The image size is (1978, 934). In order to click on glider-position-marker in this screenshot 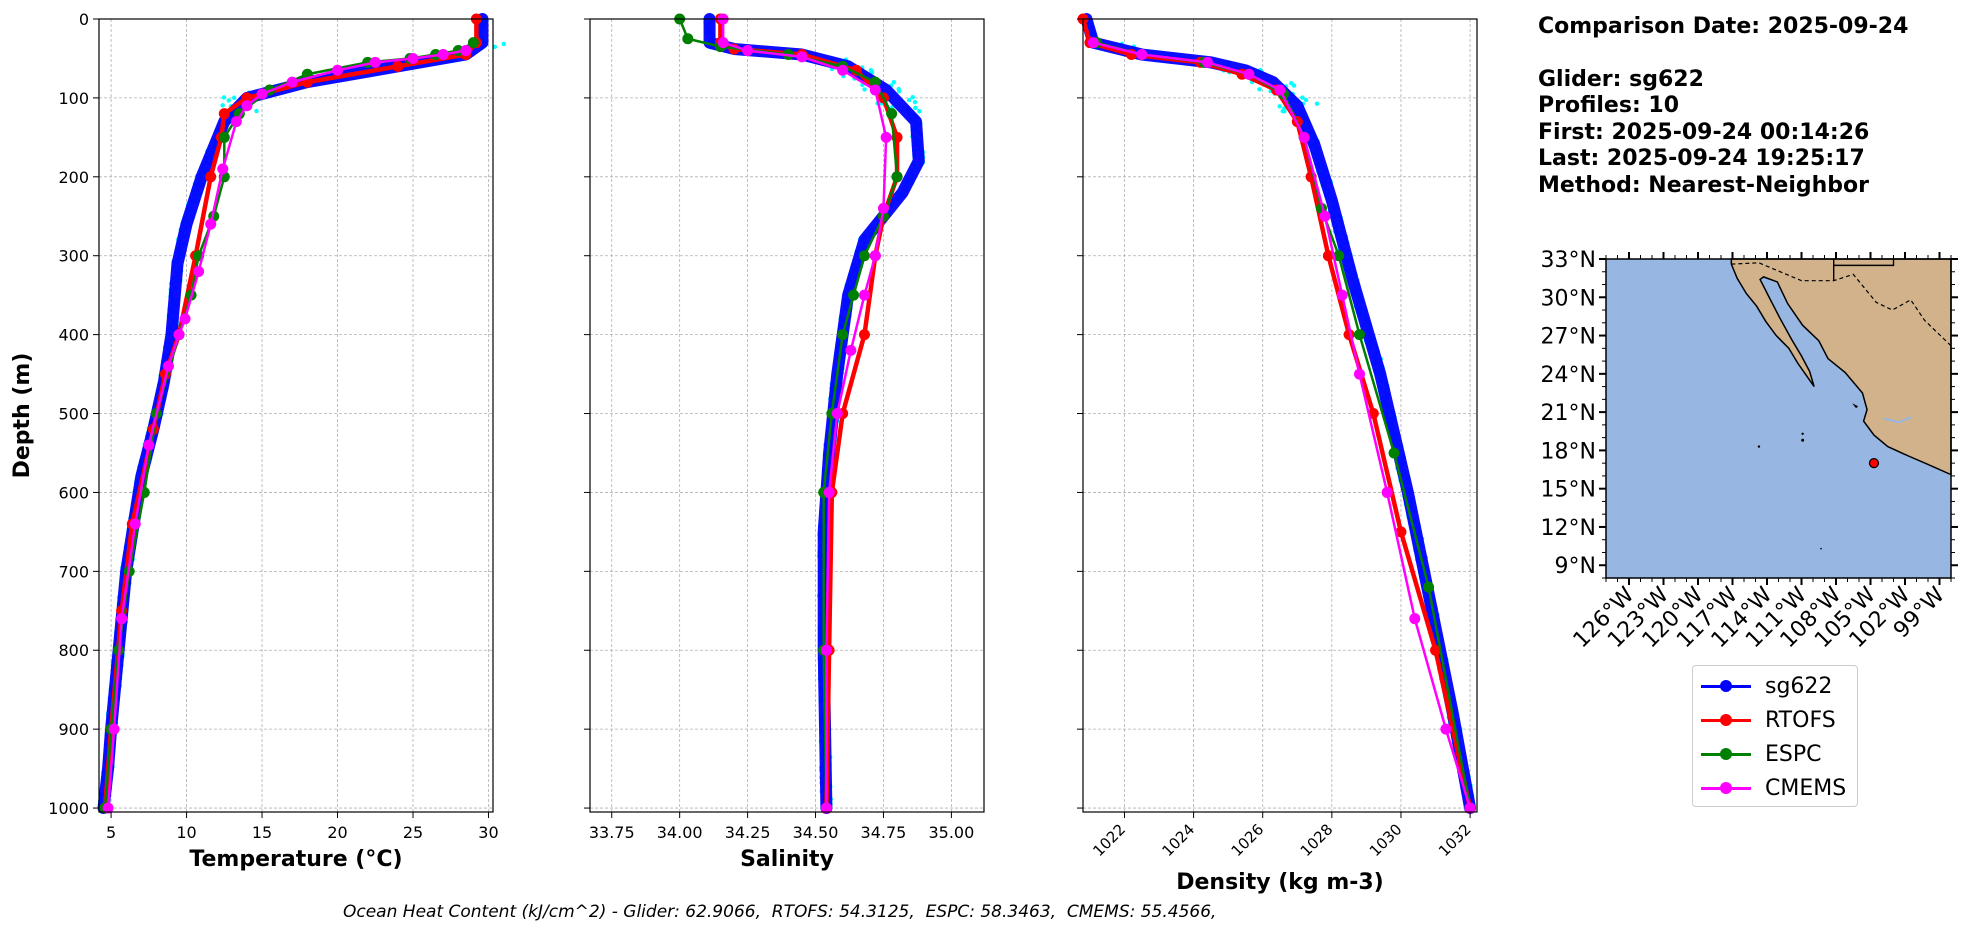, I will do `click(1874, 463)`.